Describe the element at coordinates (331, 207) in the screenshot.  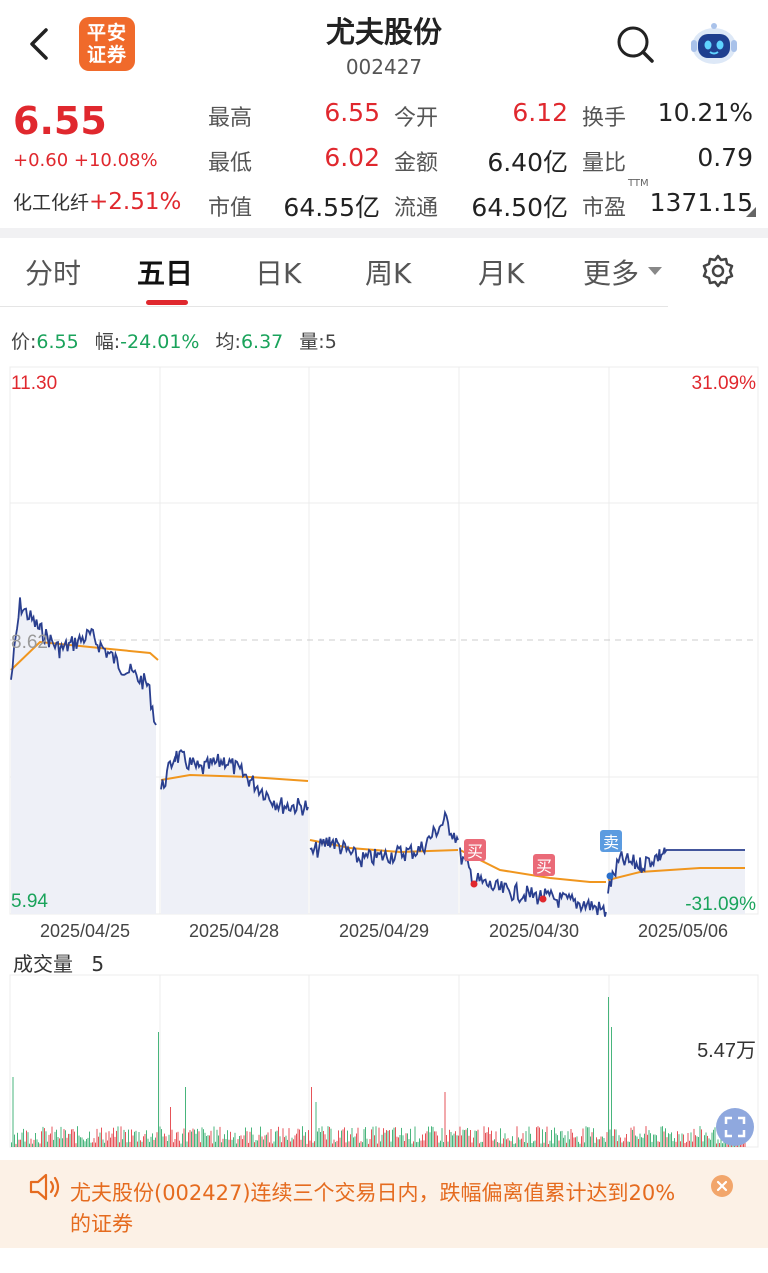
I see `mktcap-value: 64.55亿` at that location.